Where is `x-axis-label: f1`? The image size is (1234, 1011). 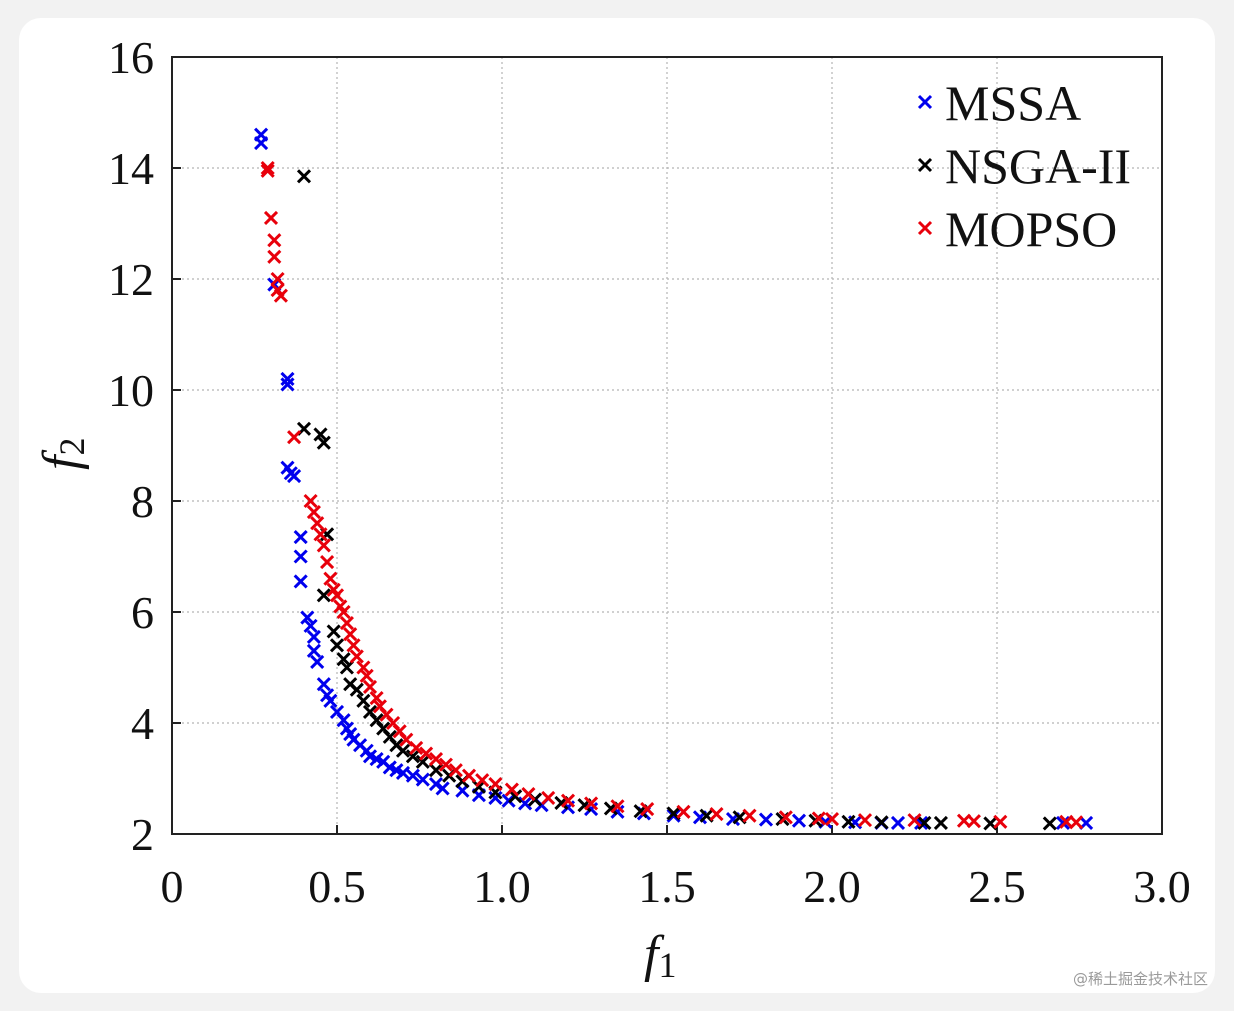 x-axis-label: f1 is located at coordinates (660, 955).